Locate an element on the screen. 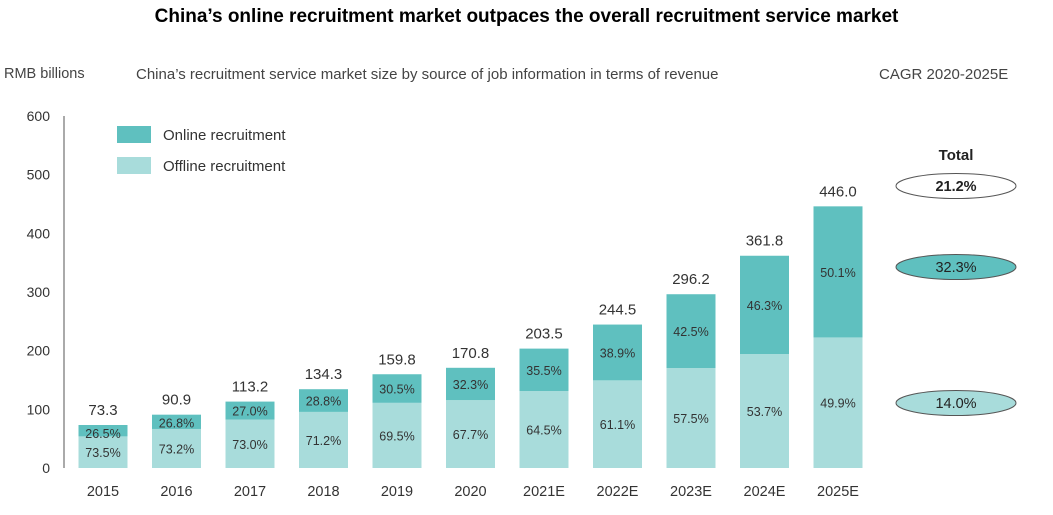 The width and height of the screenshot is (1053, 515). y-tick-label: 600 is located at coordinates (39, 116).